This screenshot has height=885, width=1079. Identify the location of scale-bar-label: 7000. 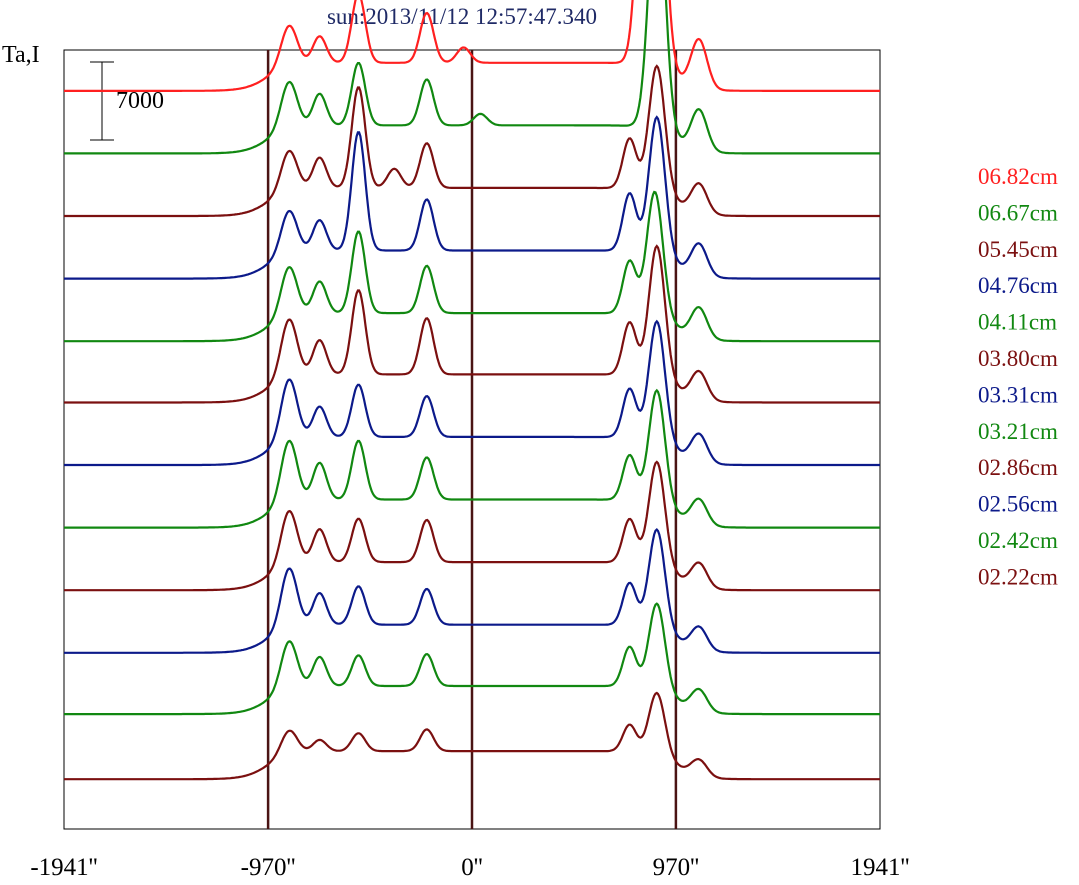
(140, 101).